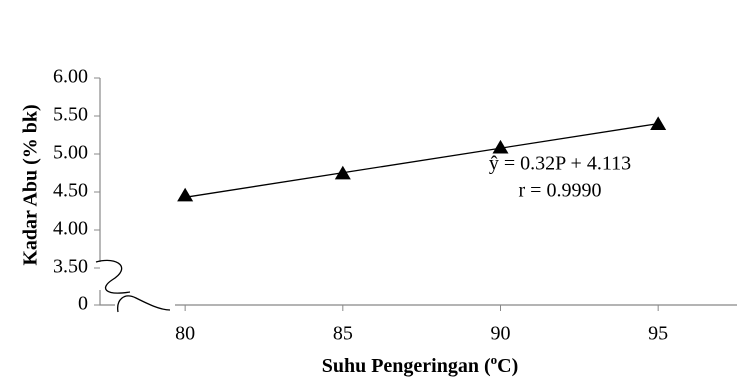 The image size is (742, 388). I want to click on y-tick-label: 3.50, so click(70, 267).